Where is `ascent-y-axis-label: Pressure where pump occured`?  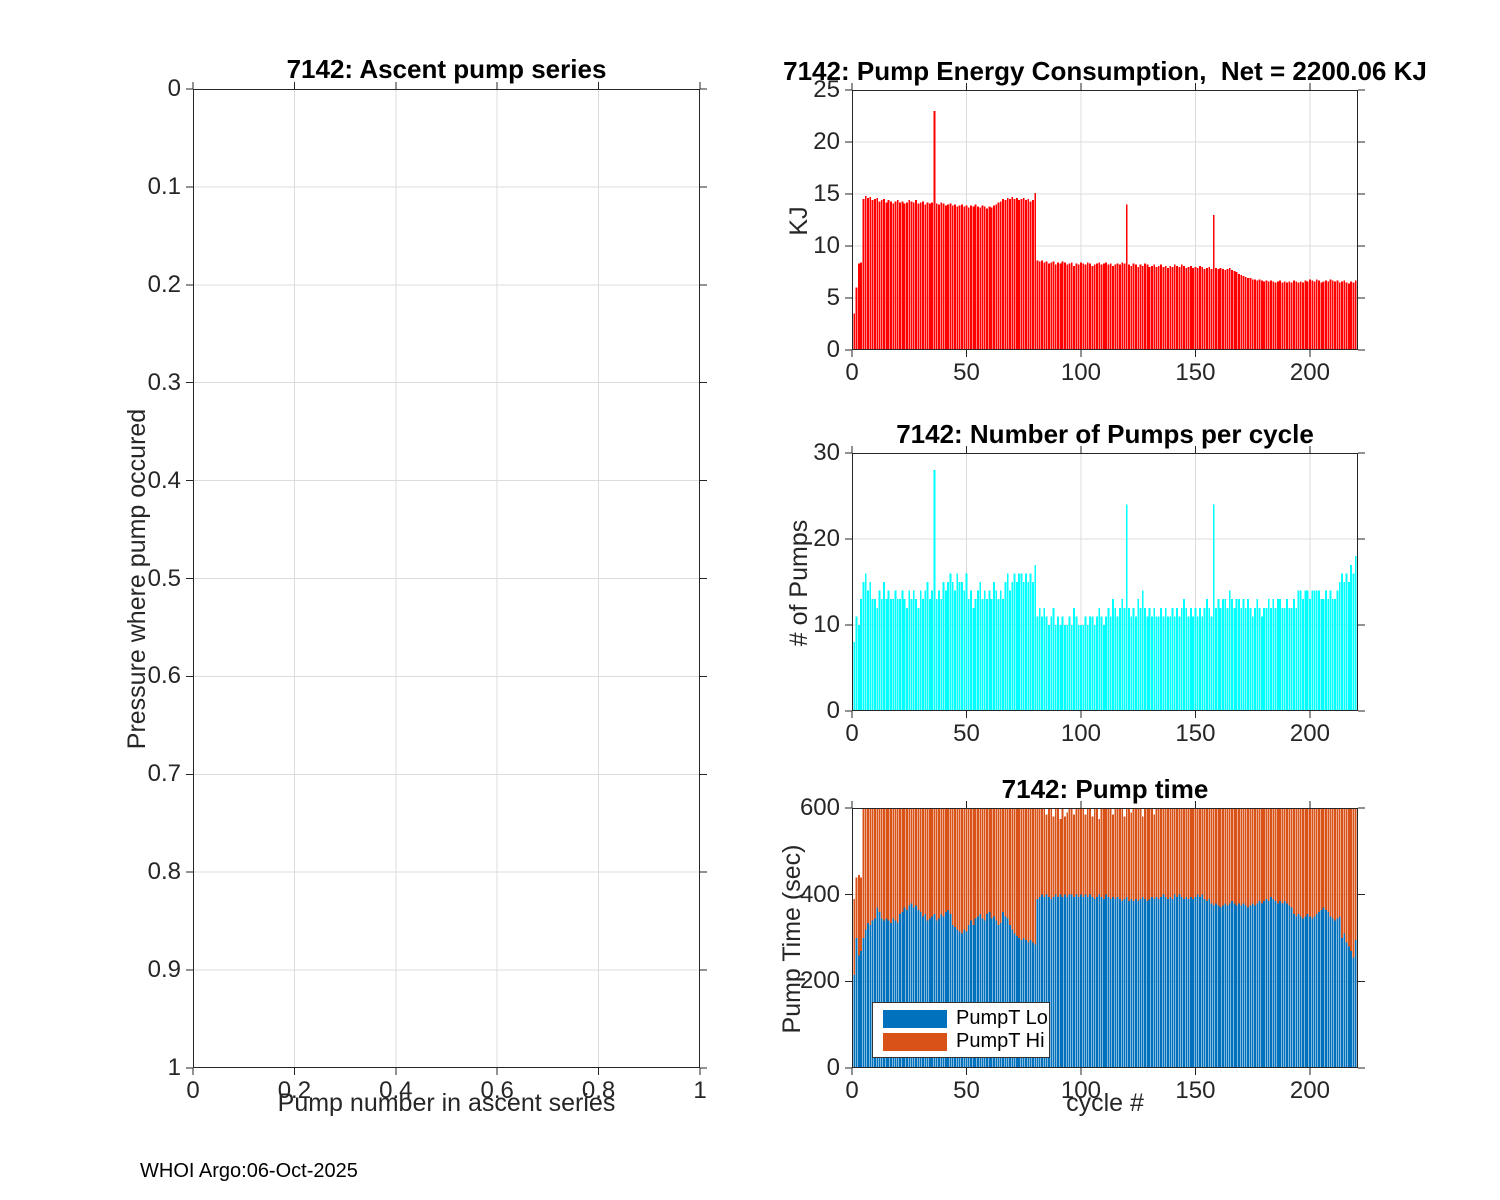
ascent-y-axis-label: Pressure where pump occured is located at coordinates (137, 579).